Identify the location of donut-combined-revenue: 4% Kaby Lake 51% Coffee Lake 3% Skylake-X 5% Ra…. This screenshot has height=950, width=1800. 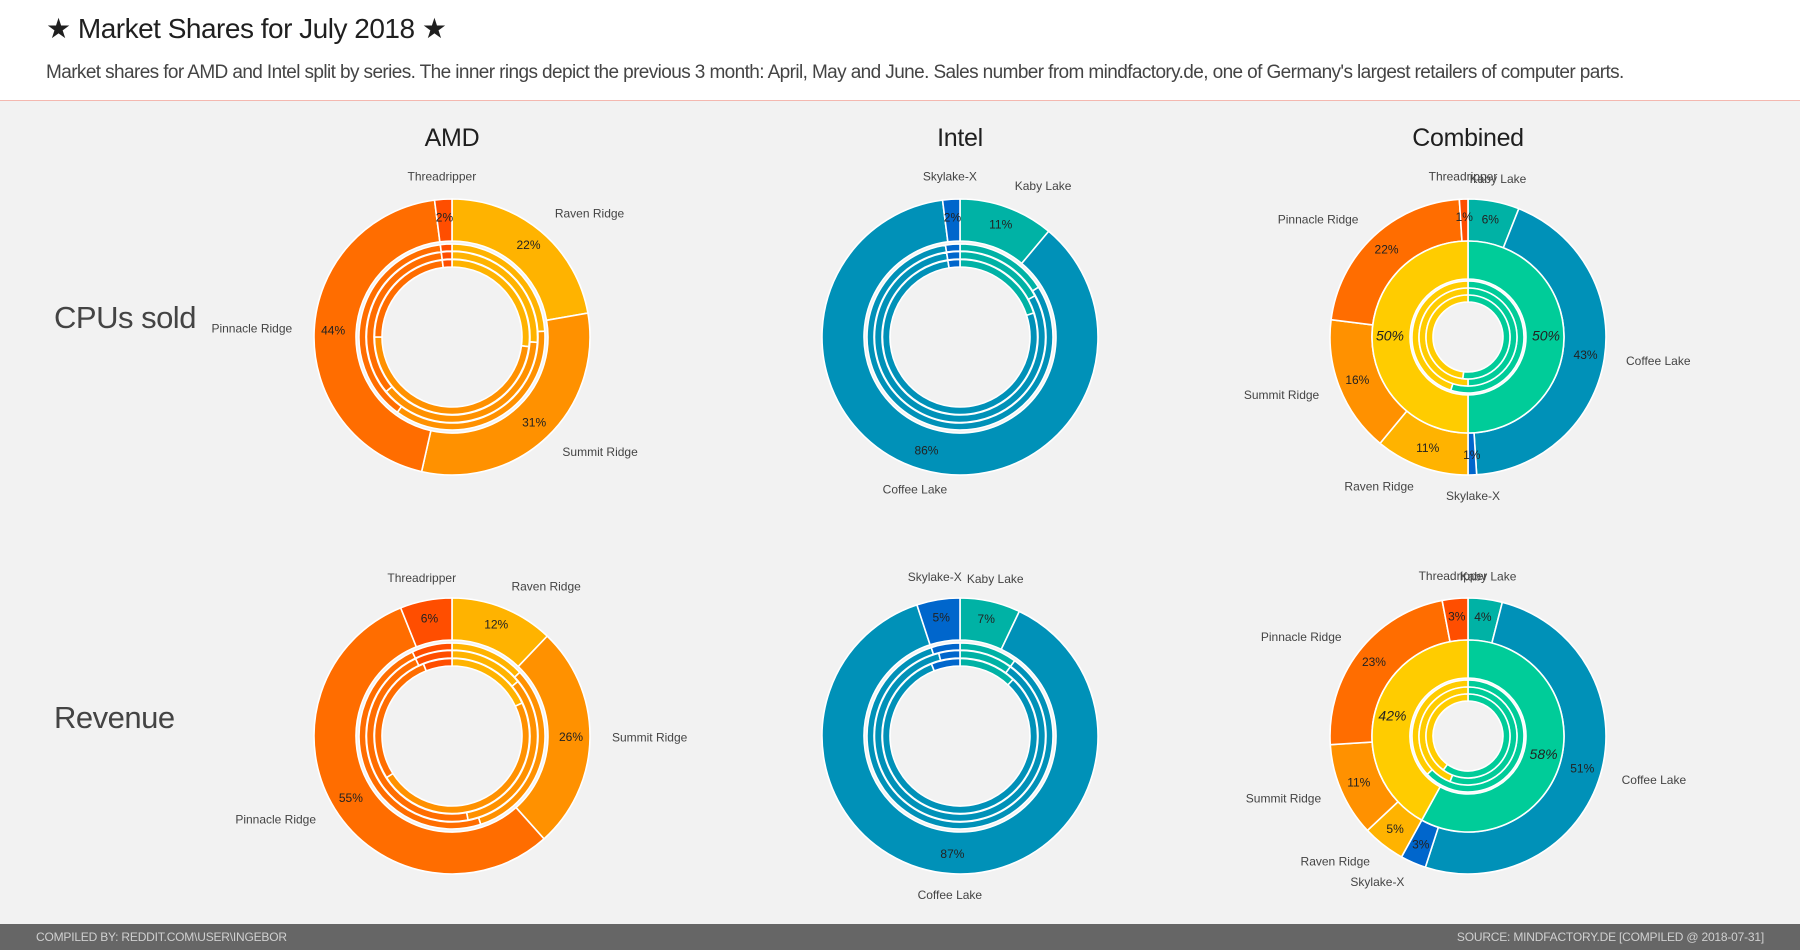
(1466, 729).